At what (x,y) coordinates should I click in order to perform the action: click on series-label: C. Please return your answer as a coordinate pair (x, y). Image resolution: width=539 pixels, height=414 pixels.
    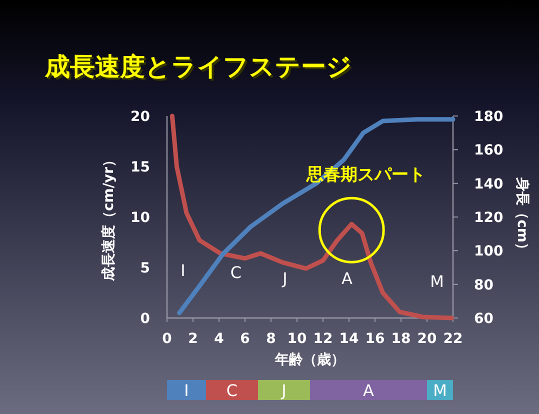
    Looking at the image, I should click on (232, 390).